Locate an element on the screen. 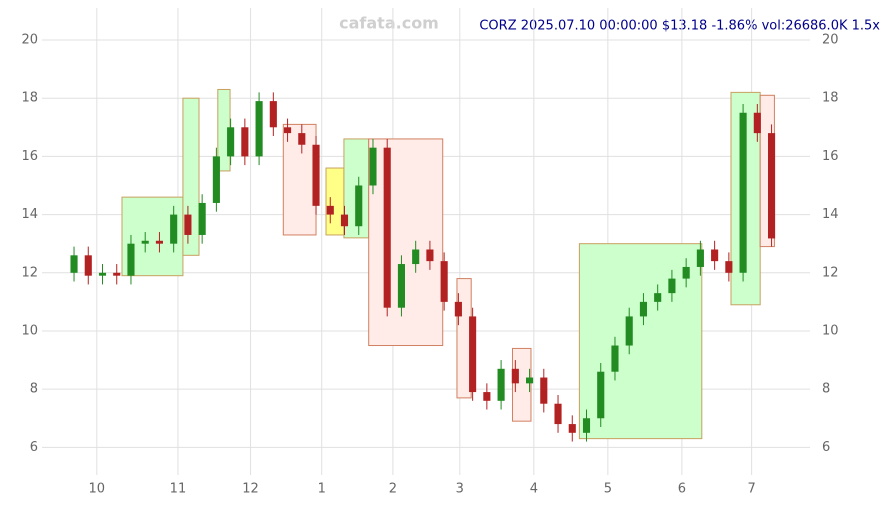  x-tick-label: 11 is located at coordinates (178, 489).